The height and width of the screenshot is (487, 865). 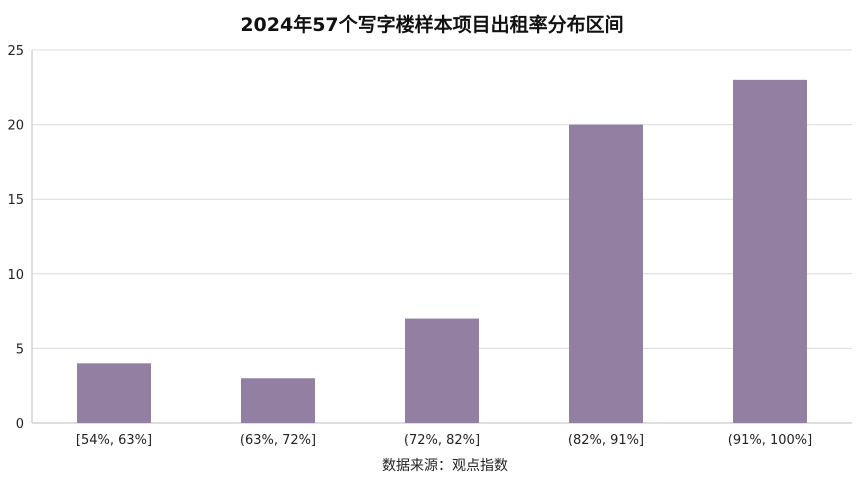 What do you see at coordinates (770, 440) in the screenshot?
I see `x-tick-label: (91%, 100%]` at bounding box center [770, 440].